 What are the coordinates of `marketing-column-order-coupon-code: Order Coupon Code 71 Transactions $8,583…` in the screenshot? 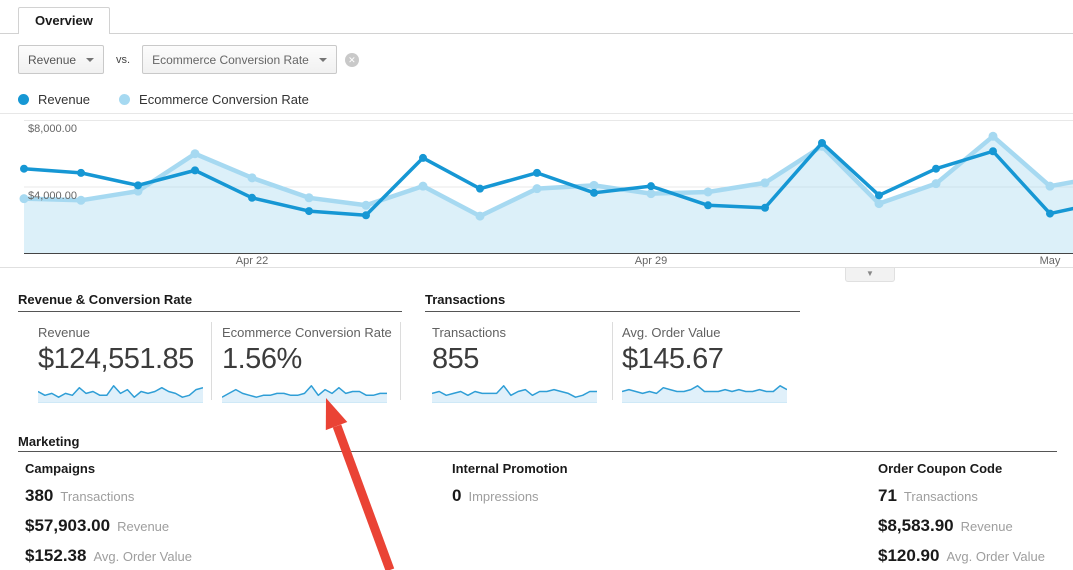 It's located at (961, 515).